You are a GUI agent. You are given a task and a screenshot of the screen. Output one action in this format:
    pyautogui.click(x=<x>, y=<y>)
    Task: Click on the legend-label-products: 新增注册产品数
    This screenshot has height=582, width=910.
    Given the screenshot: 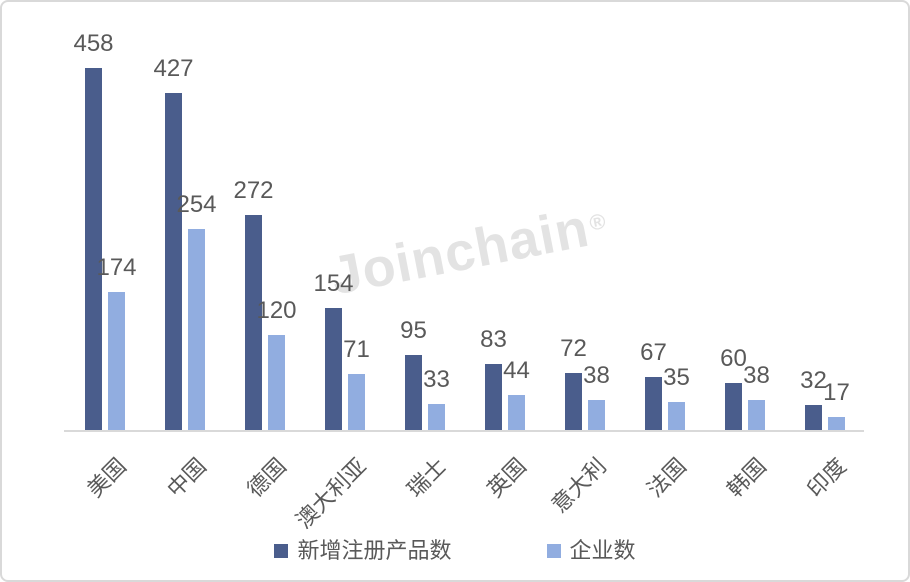 What is the action you would take?
    pyautogui.click(x=374, y=550)
    